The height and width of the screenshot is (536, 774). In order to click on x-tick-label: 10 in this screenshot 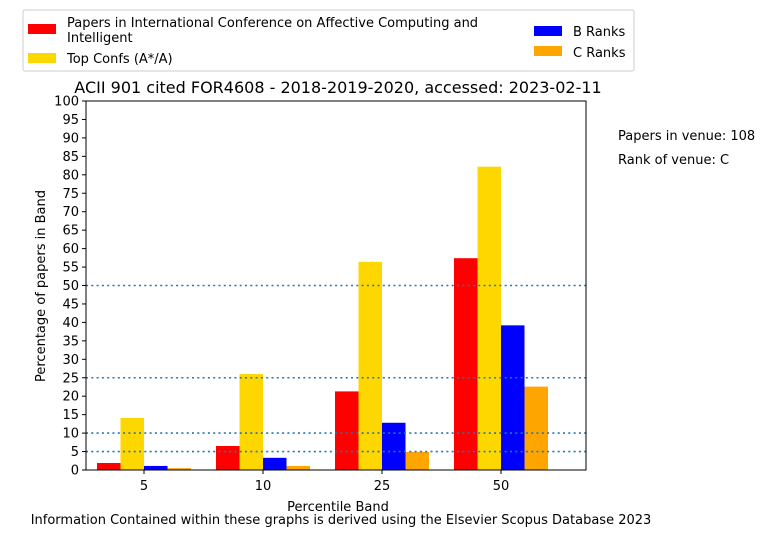, I will do `click(263, 486)`.